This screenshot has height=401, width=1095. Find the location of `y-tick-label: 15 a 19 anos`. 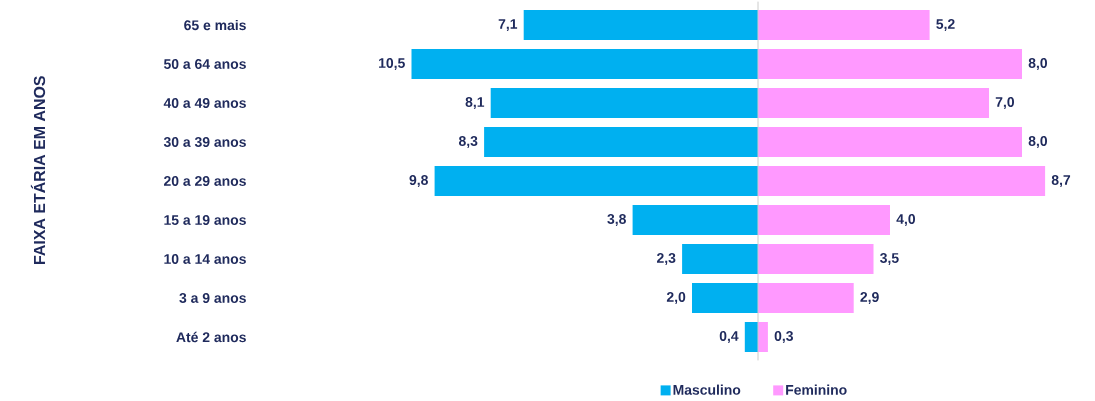

y-tick-label: 15 a 19 anos is located at coordinates (205, 220).